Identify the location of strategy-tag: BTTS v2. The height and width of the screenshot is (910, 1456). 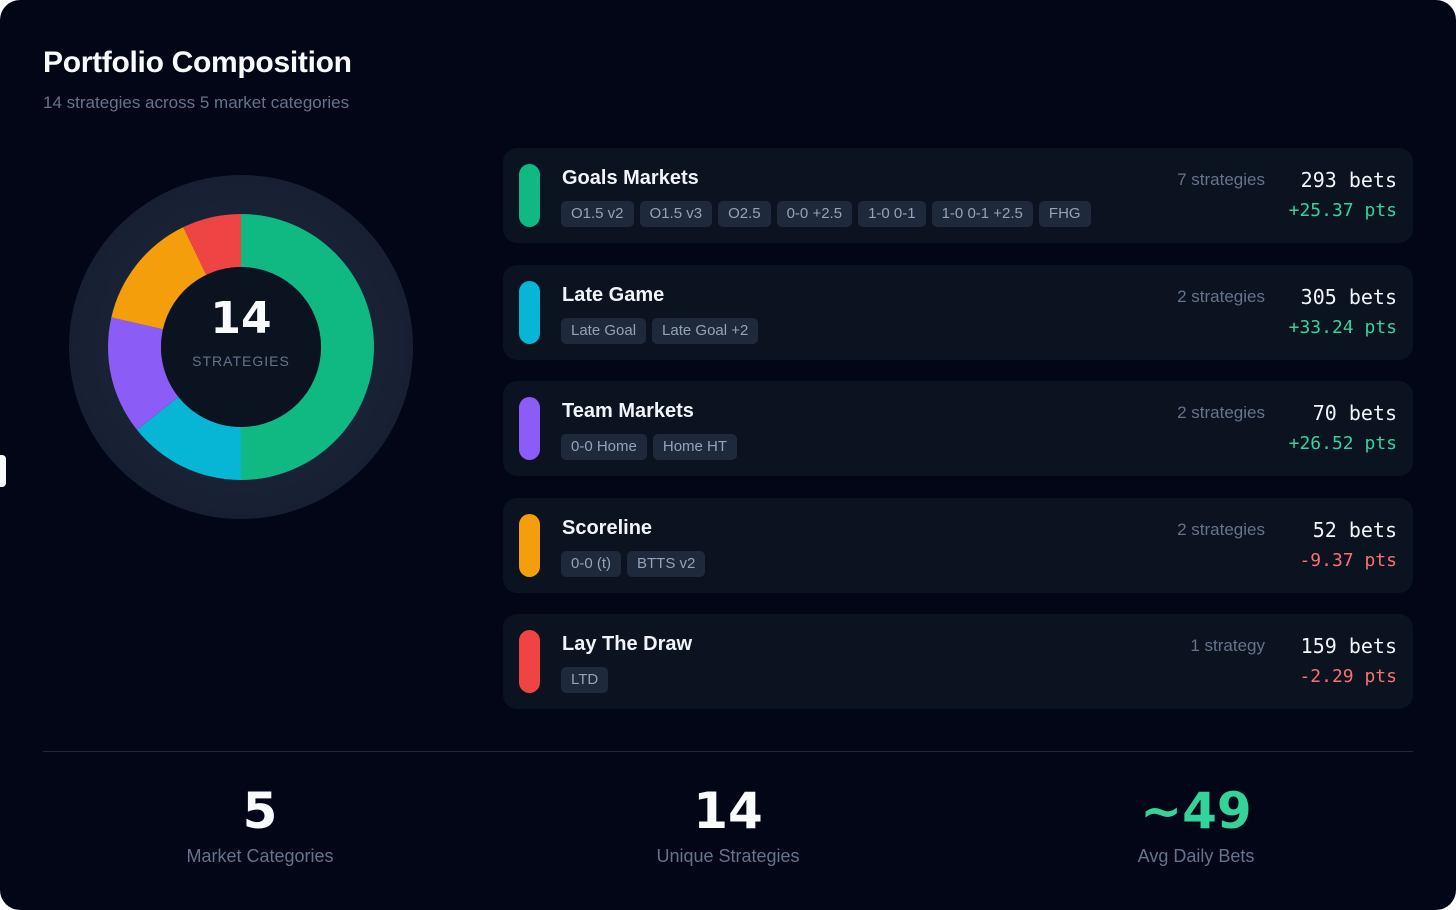
(666, 563).